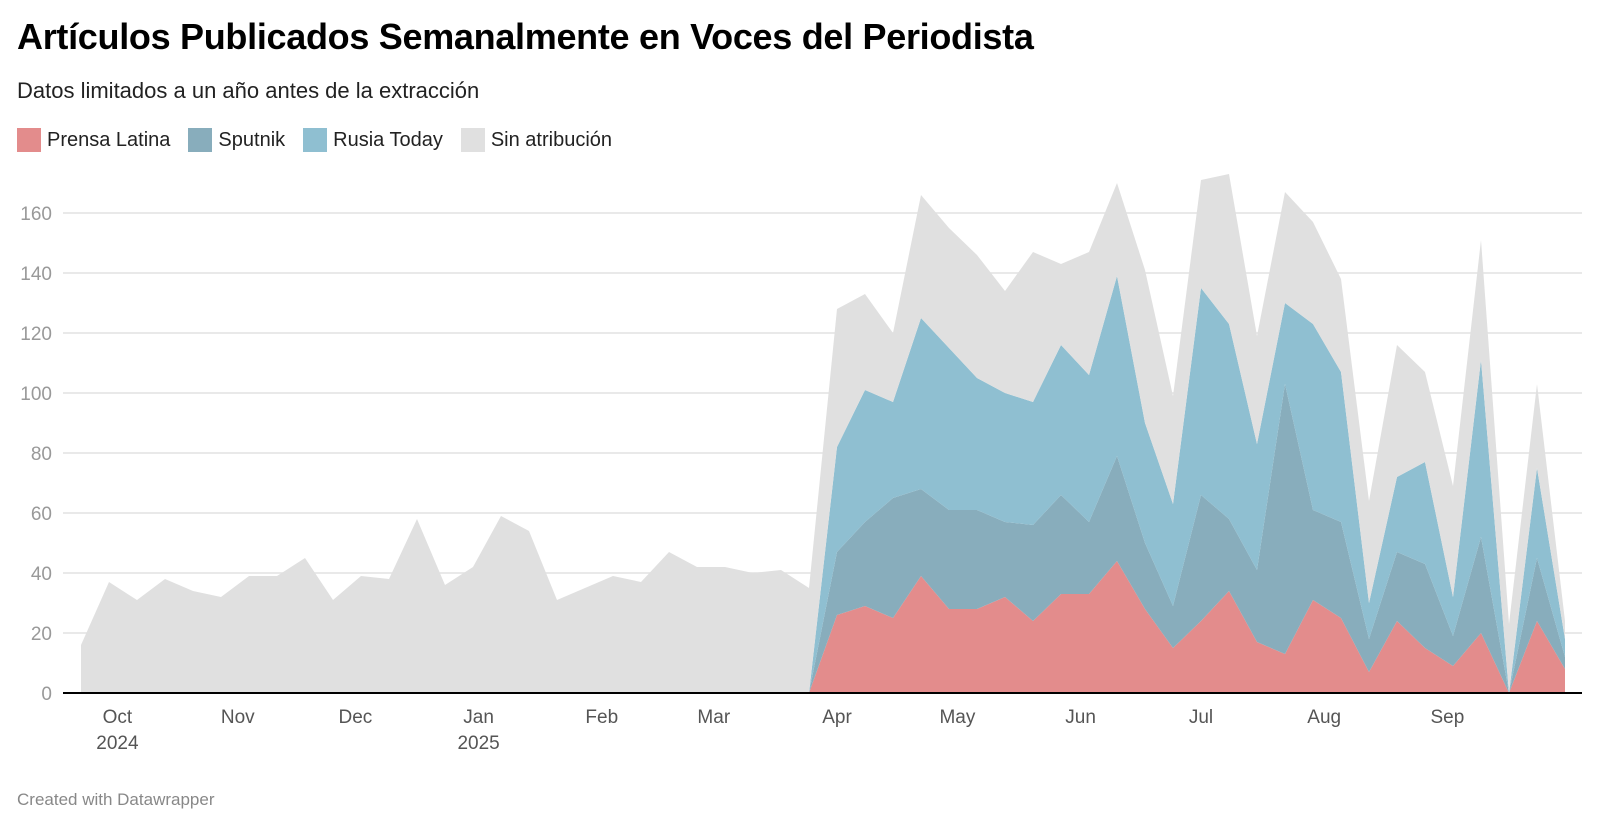  What do you see at coordinates (41, 574) in the screenshot?
I see `y-tick-label: 40` at bounding box center [41, 574].